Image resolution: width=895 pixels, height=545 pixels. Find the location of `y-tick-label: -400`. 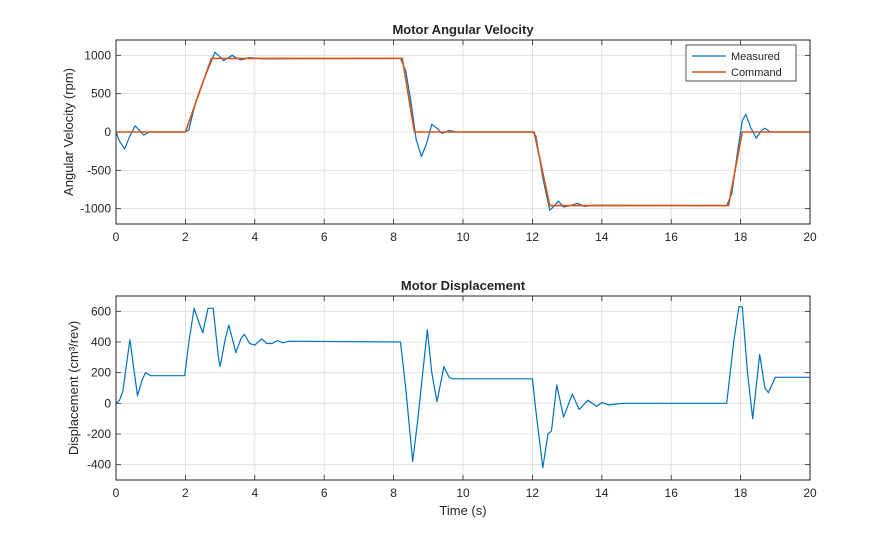

y-tick-label: -400 is located at coordinates (99, 465).